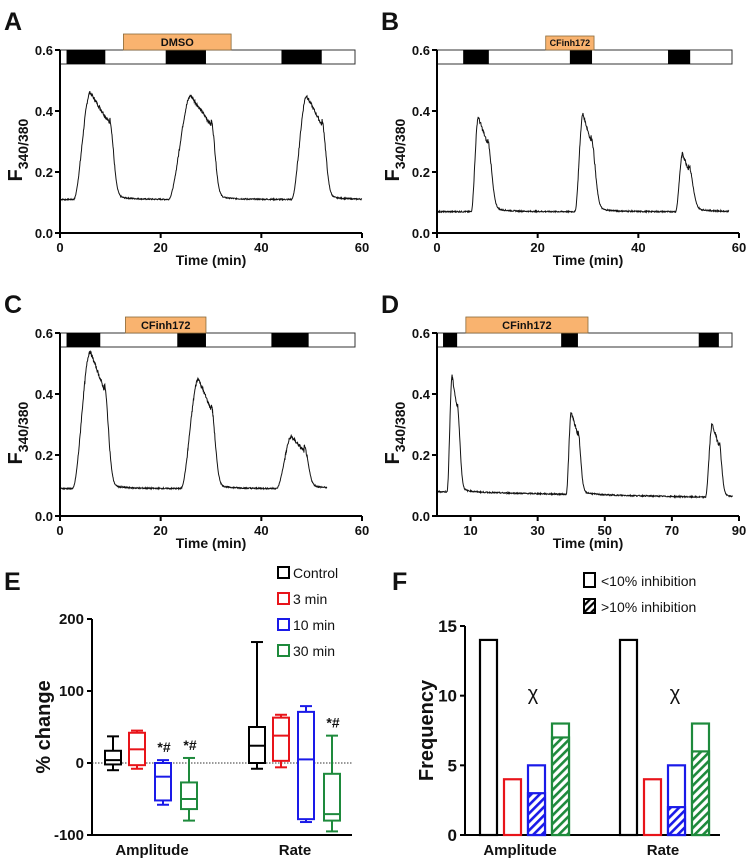 The width and height of the screenshot is (749, 862). I want to click on y-axis-label: % change, so click(44, 726).